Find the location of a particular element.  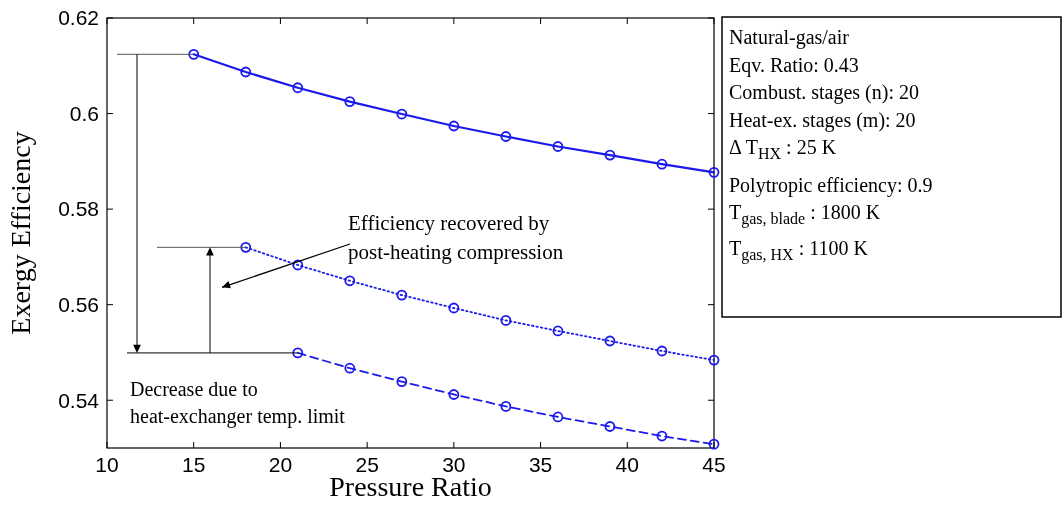

text: T$_{gas, HX}$: 1100 K is located at coordinates (799, 250).